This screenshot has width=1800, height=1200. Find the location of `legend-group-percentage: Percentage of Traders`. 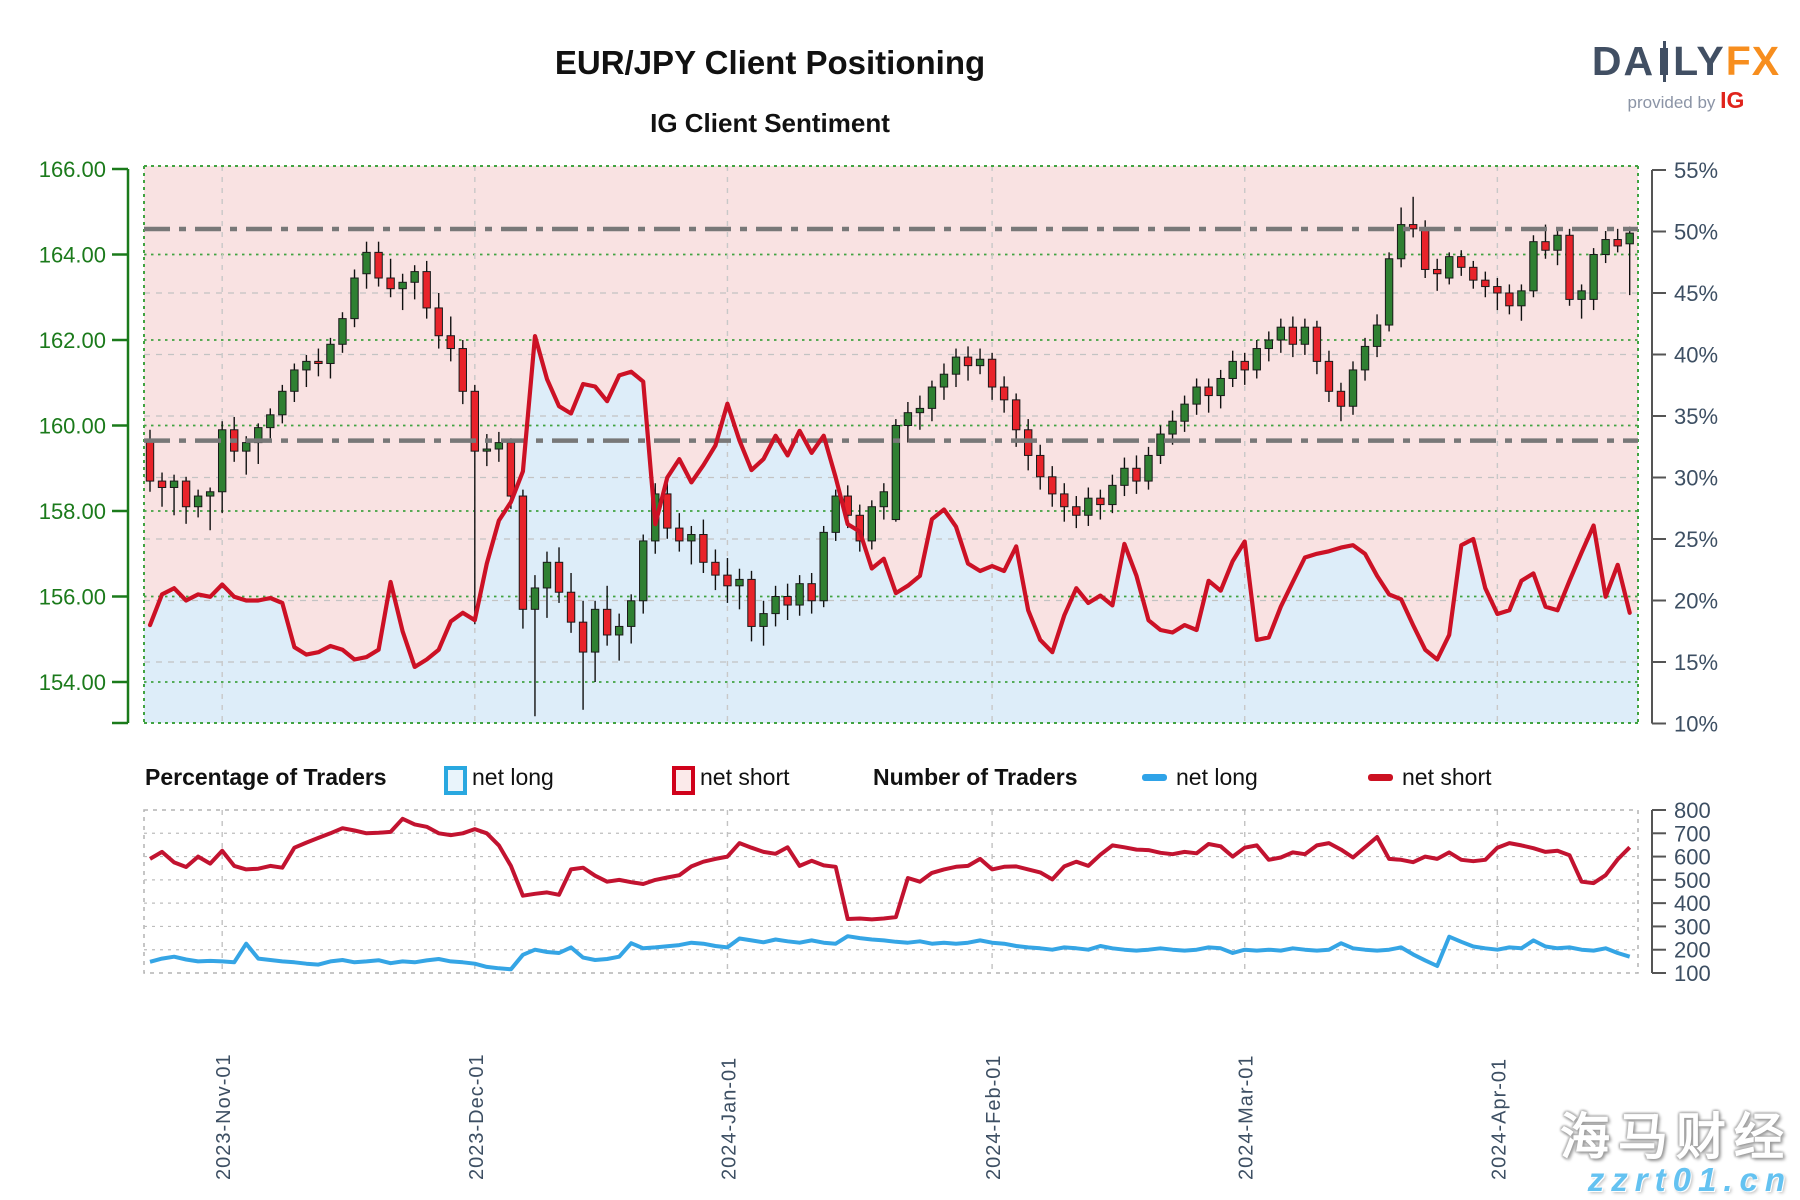

legend-group-percentage: Percentage of Traders is located at coordinates (266, 777).